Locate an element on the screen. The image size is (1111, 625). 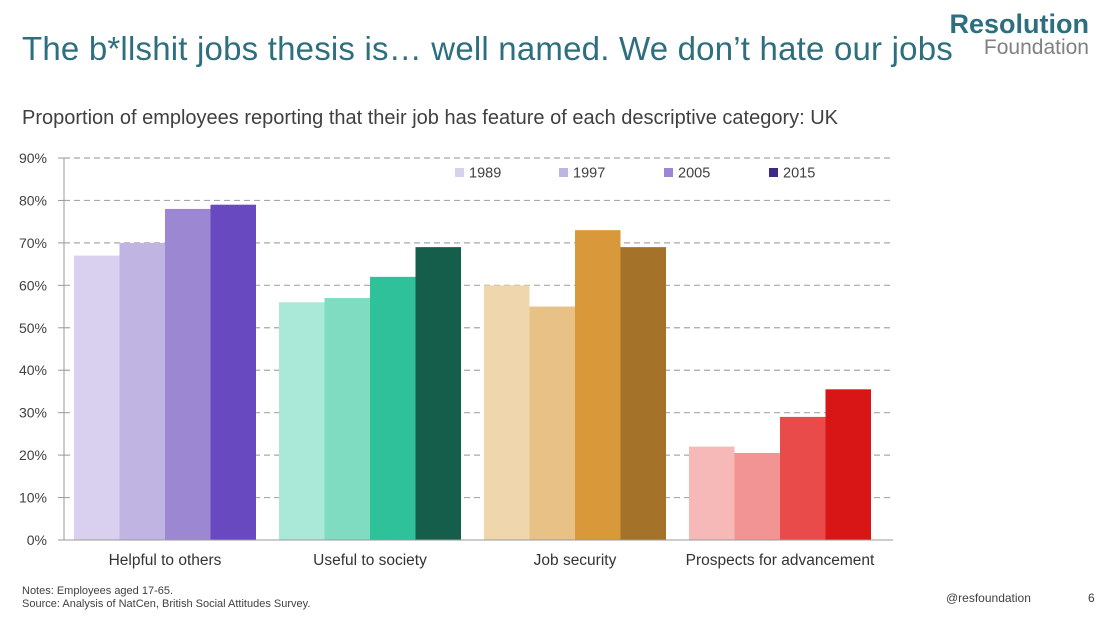
x-tick-label: Job security is located at coordinates (575, 560).